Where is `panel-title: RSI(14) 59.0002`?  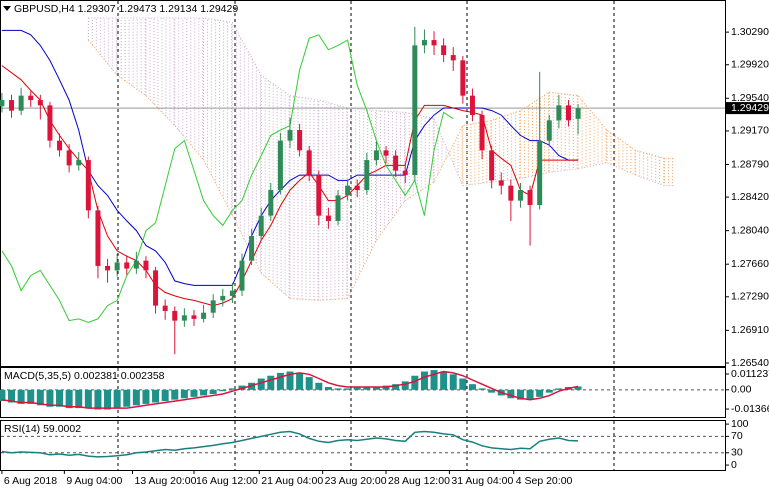 panel-title: RSI(14) 59.0002 is located at coordinates (42, 429).